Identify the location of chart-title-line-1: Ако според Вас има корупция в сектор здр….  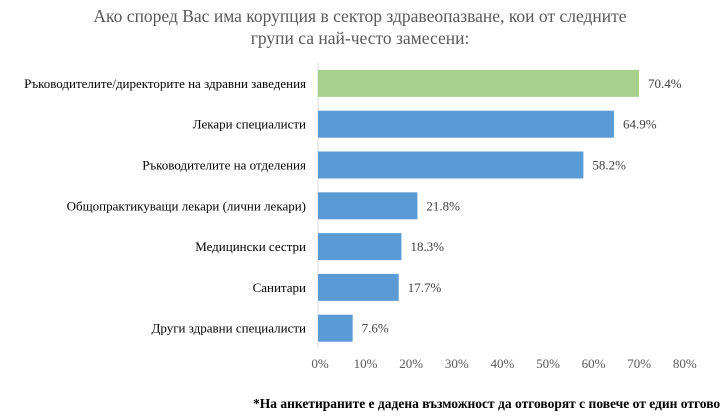
(360, 16).